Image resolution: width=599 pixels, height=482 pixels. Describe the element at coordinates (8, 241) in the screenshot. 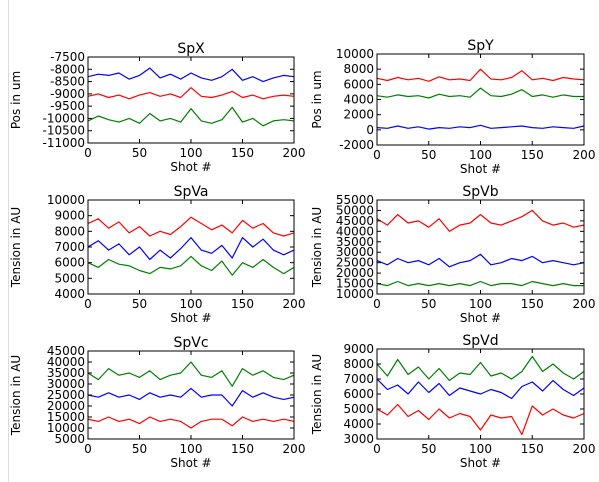

I see `page-edge-divider` at that location.